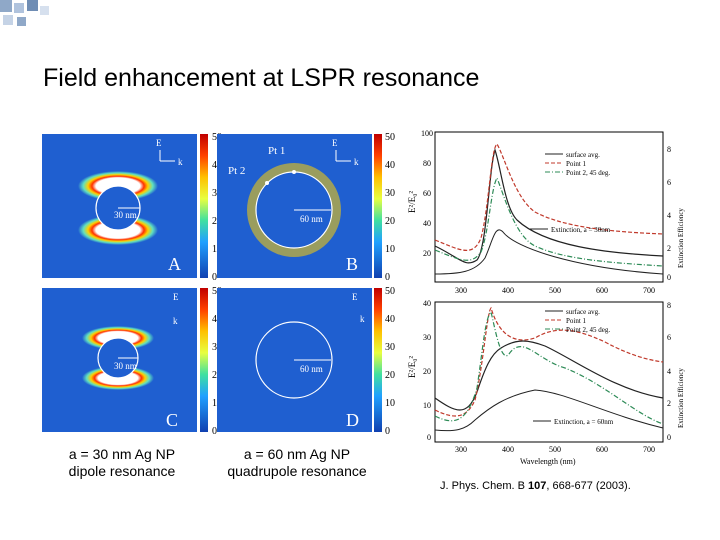  Describe the element at coordinates (276, 151) in the screenshot. I see `point-1-label: Pt 1` at that location.